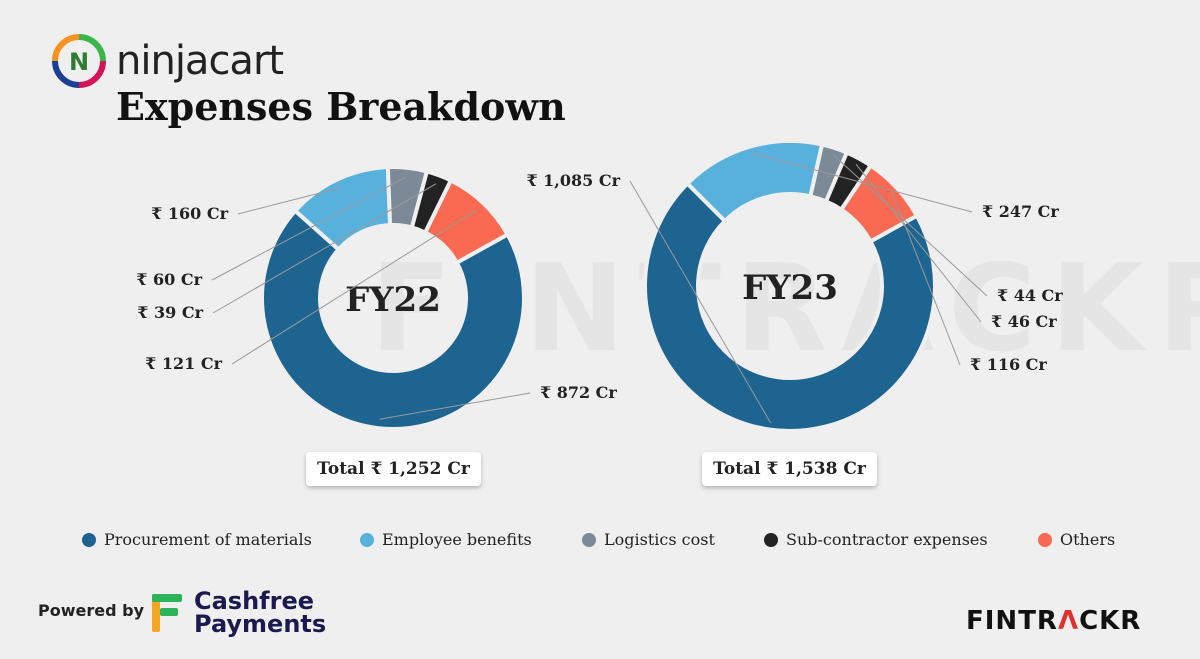  What do you see at coordinates (1110, 621) in the screenshot?
I see `fintrackr-end: CKR` at bounding box center [1110, 621].